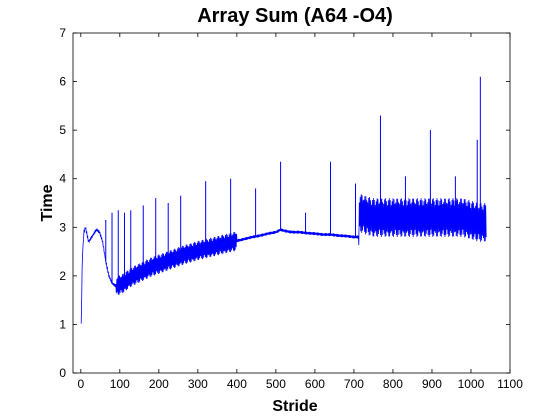 The image size is (560, 420). What do you see at coordinates (237, 384) in the screenshot?
I see `x-tick-label: 400` at bounding box center [237, 384].